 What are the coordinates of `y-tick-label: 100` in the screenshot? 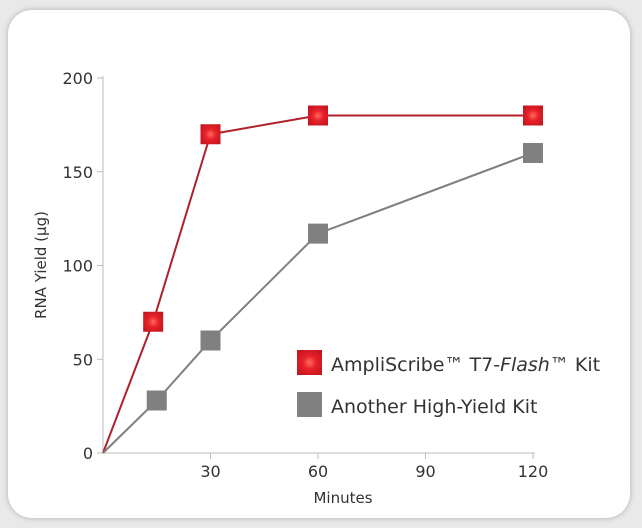 It's located at (77, 266).